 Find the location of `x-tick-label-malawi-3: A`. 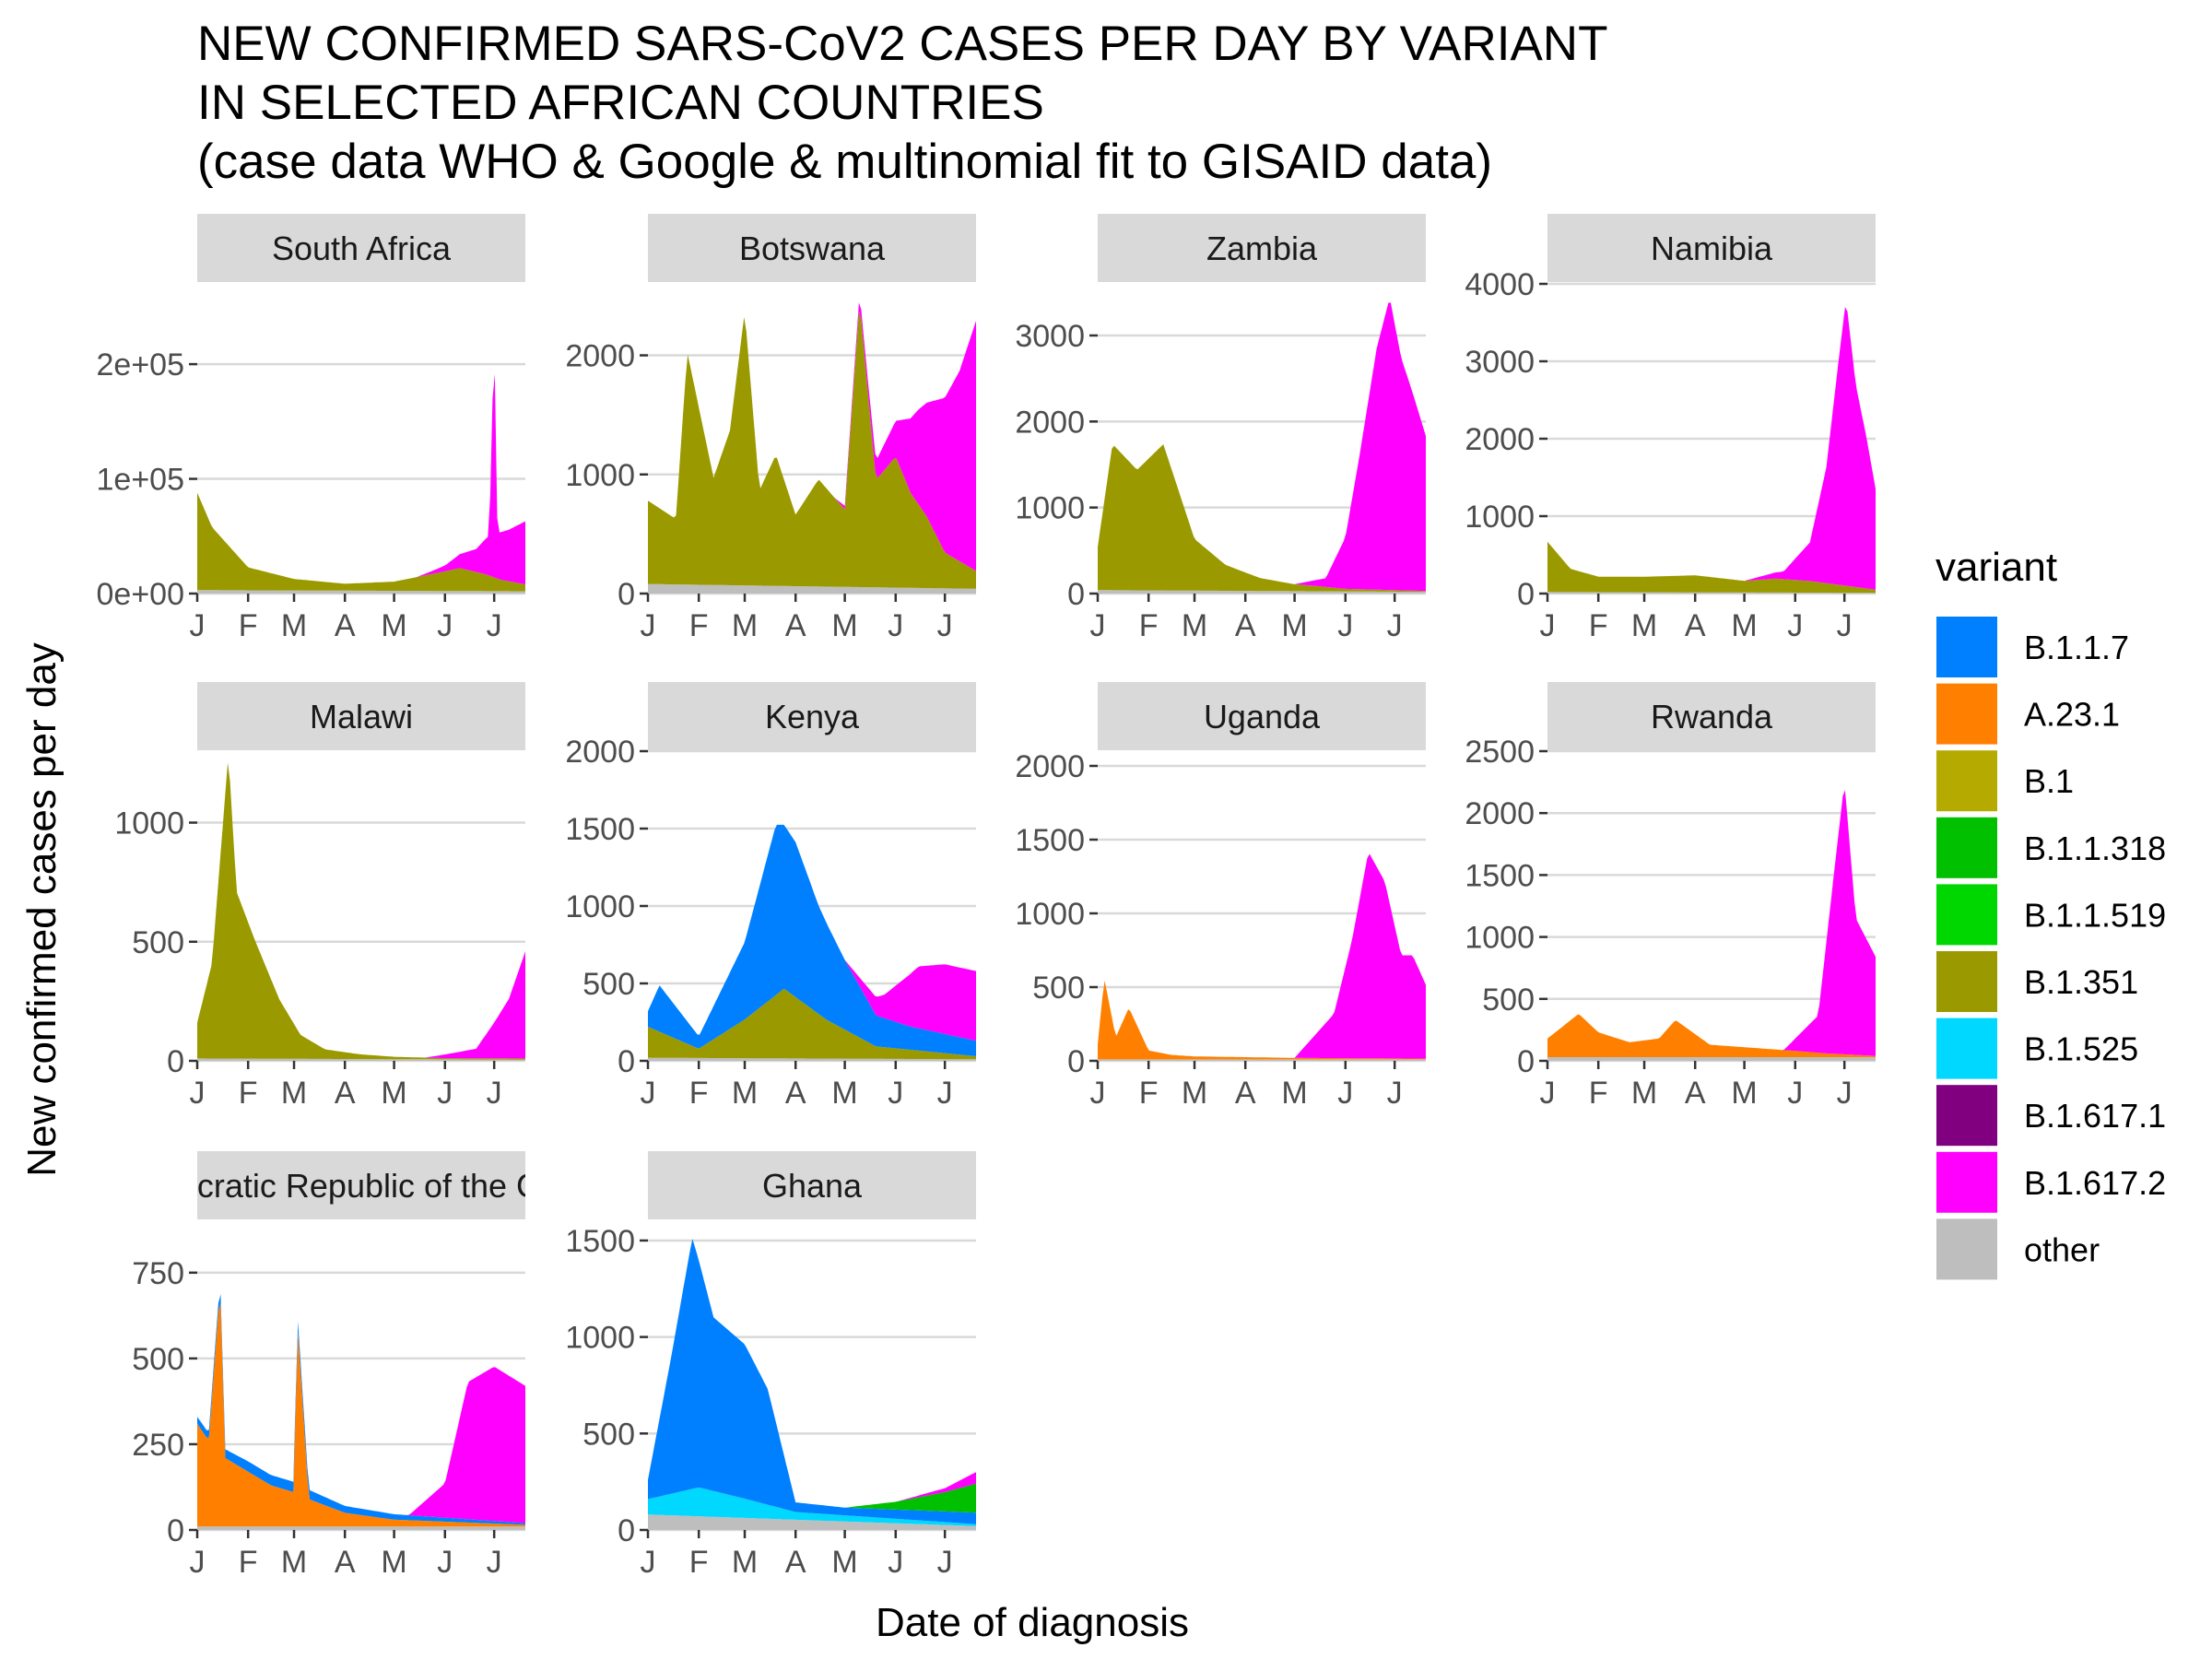

x-tick-label-malawi-3: A is located at coordinates (345, 1093).